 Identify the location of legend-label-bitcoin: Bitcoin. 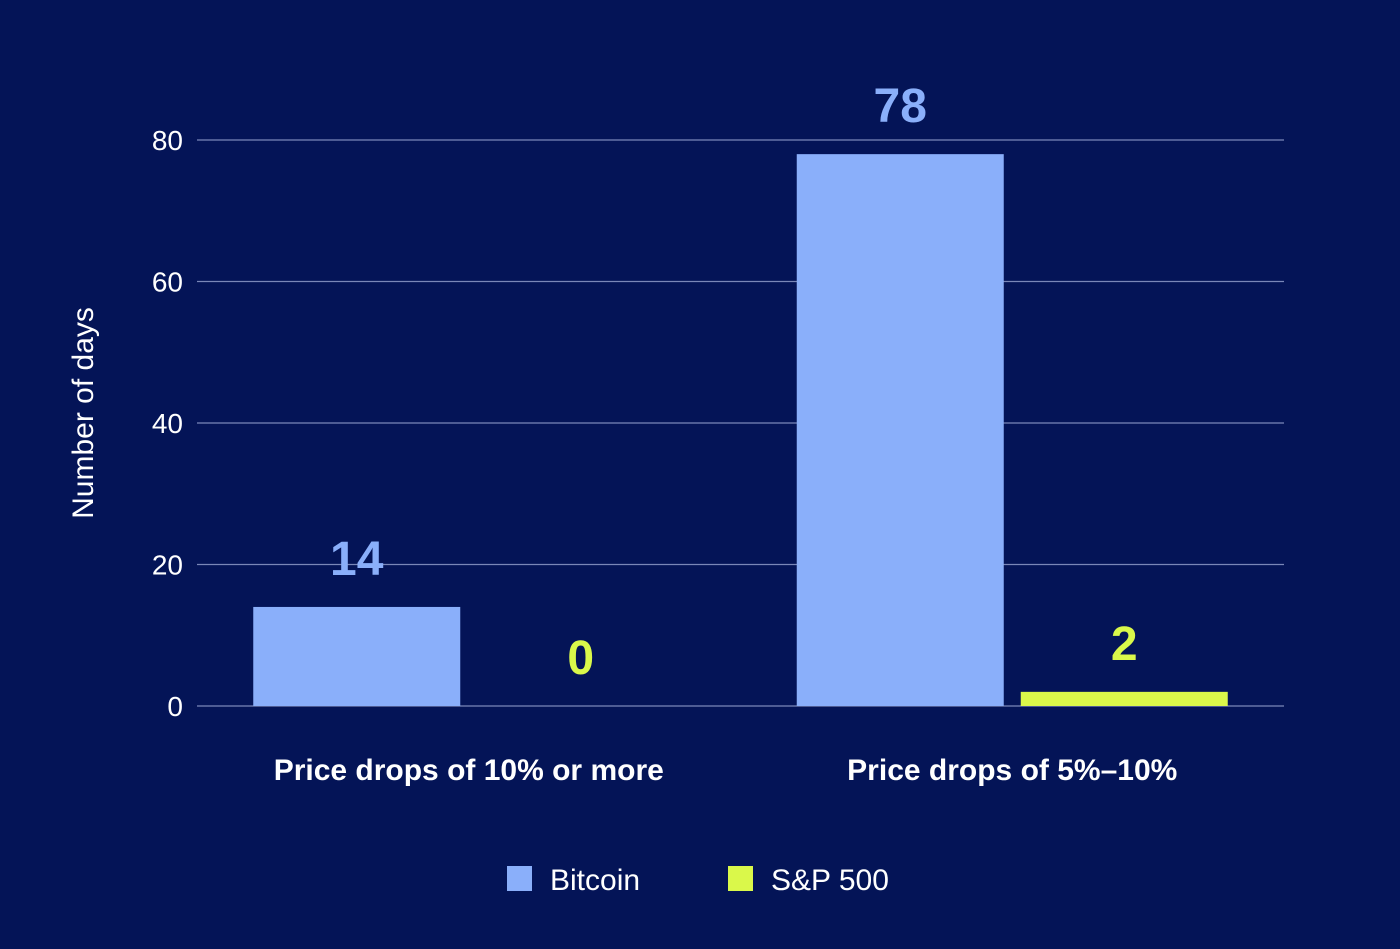
(595, 880).